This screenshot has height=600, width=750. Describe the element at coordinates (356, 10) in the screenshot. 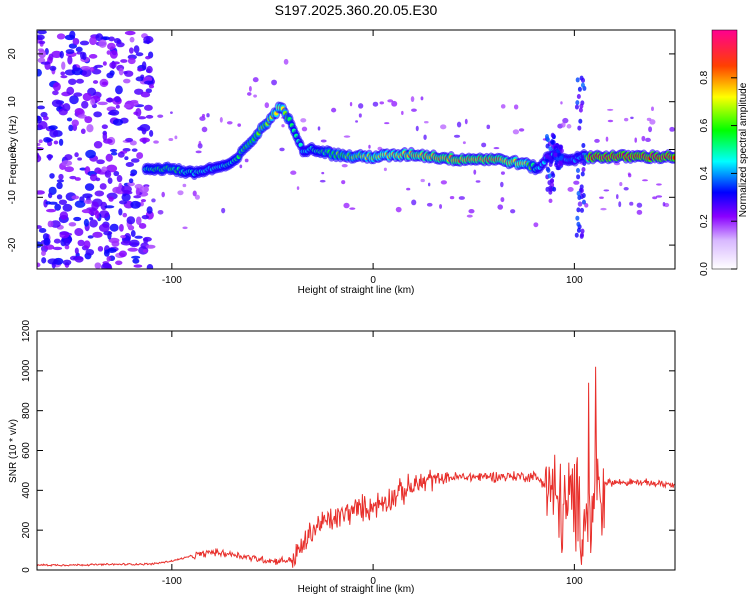

I see `figure-title: S197.2025.360.20.05.E30` at that location.